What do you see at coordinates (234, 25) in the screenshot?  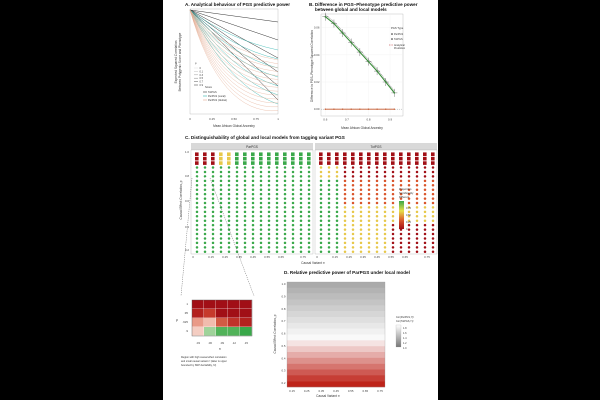 I see `totpgs-curve` at bounding box center [234, 25].